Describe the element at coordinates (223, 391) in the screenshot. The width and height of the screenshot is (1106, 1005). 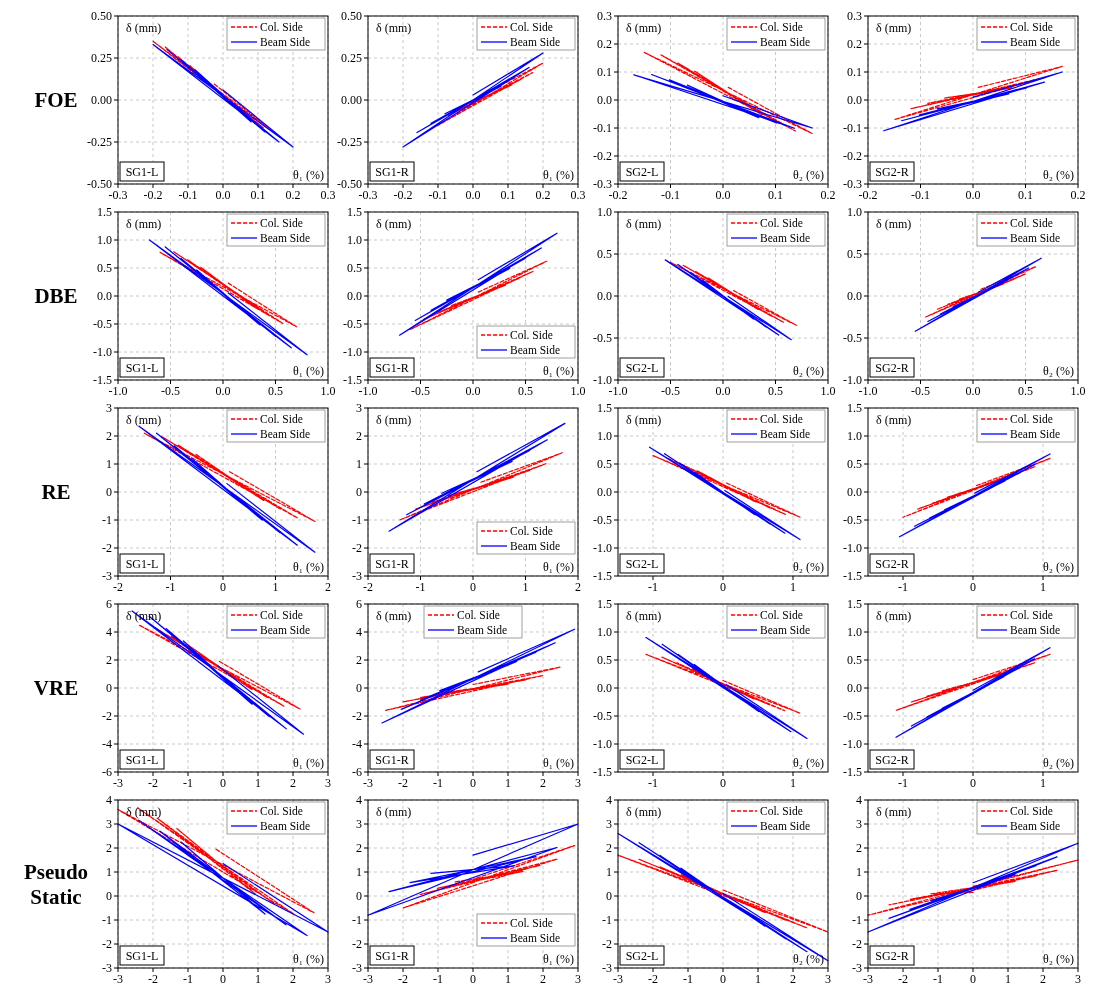
I see `x-tick-label: 0.0` at that location.